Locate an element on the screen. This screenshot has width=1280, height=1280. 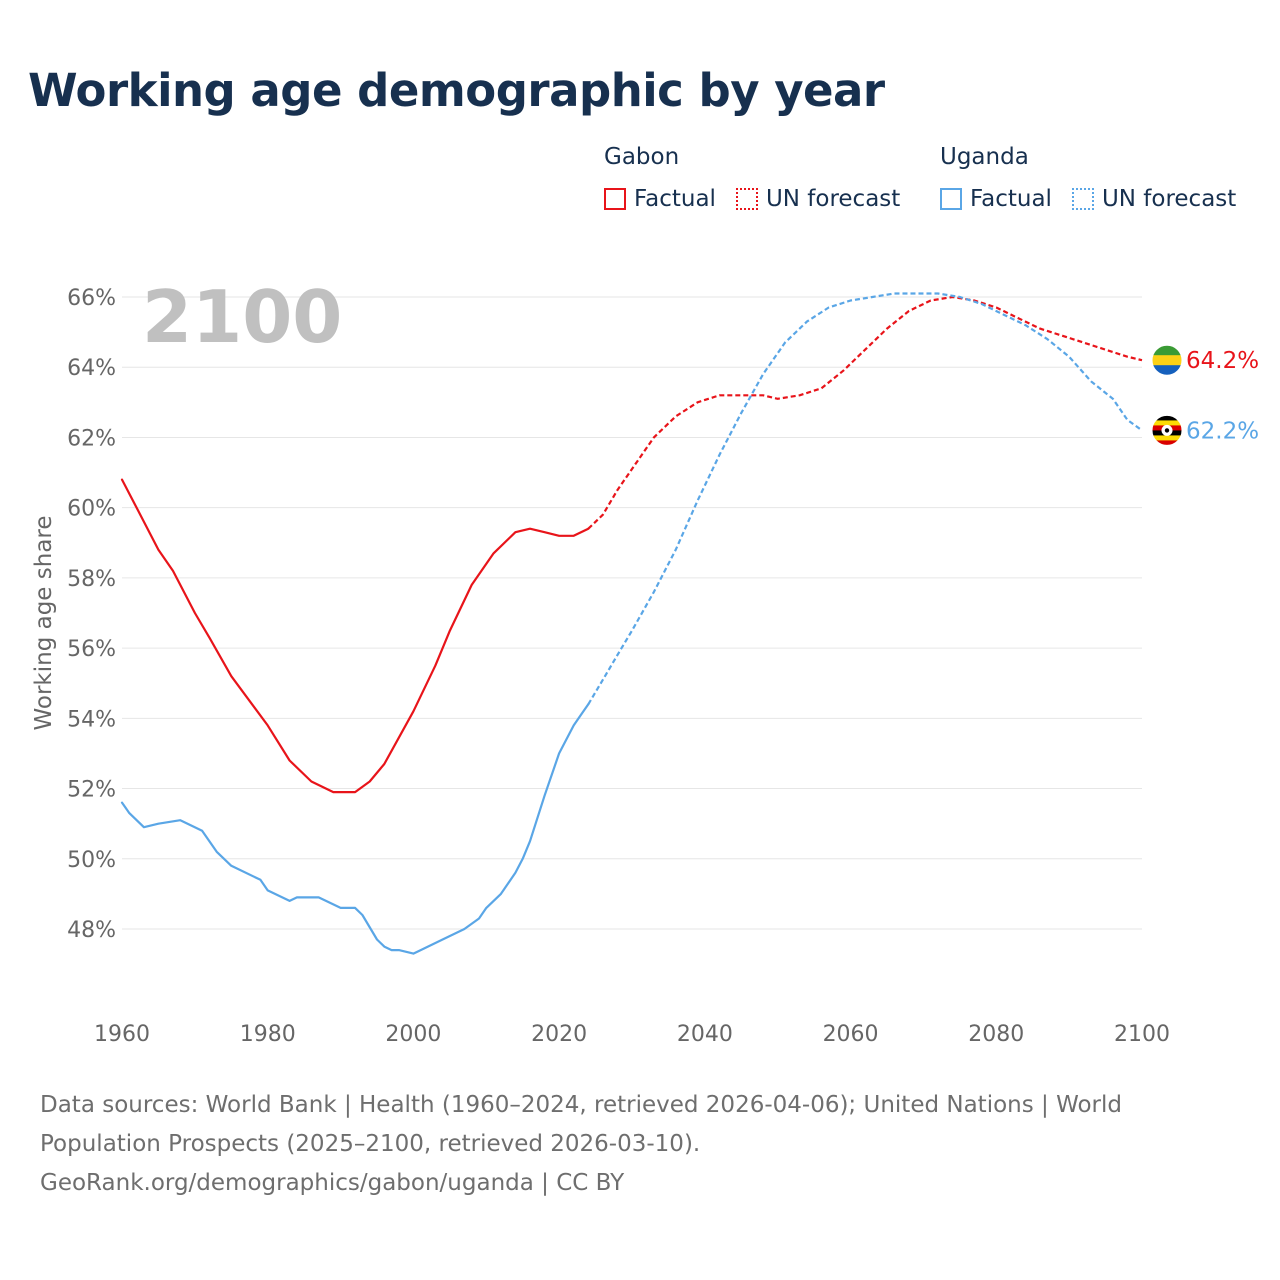
legend-gabon: Gabon Factual UN forecast is located at coordinates (762, 178).